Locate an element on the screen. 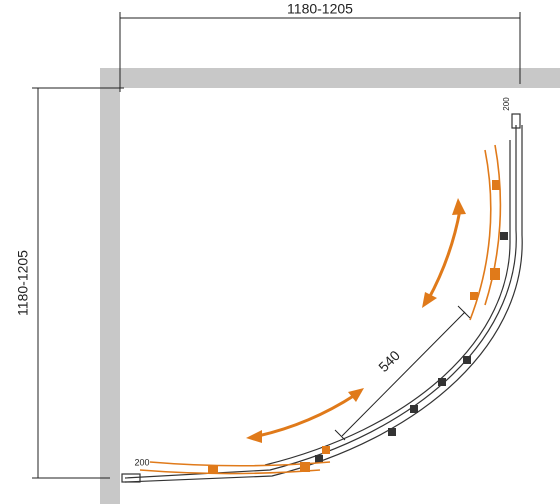 The image size is (560, 504). opening-label: 540 is located at coordinates (389, 361).